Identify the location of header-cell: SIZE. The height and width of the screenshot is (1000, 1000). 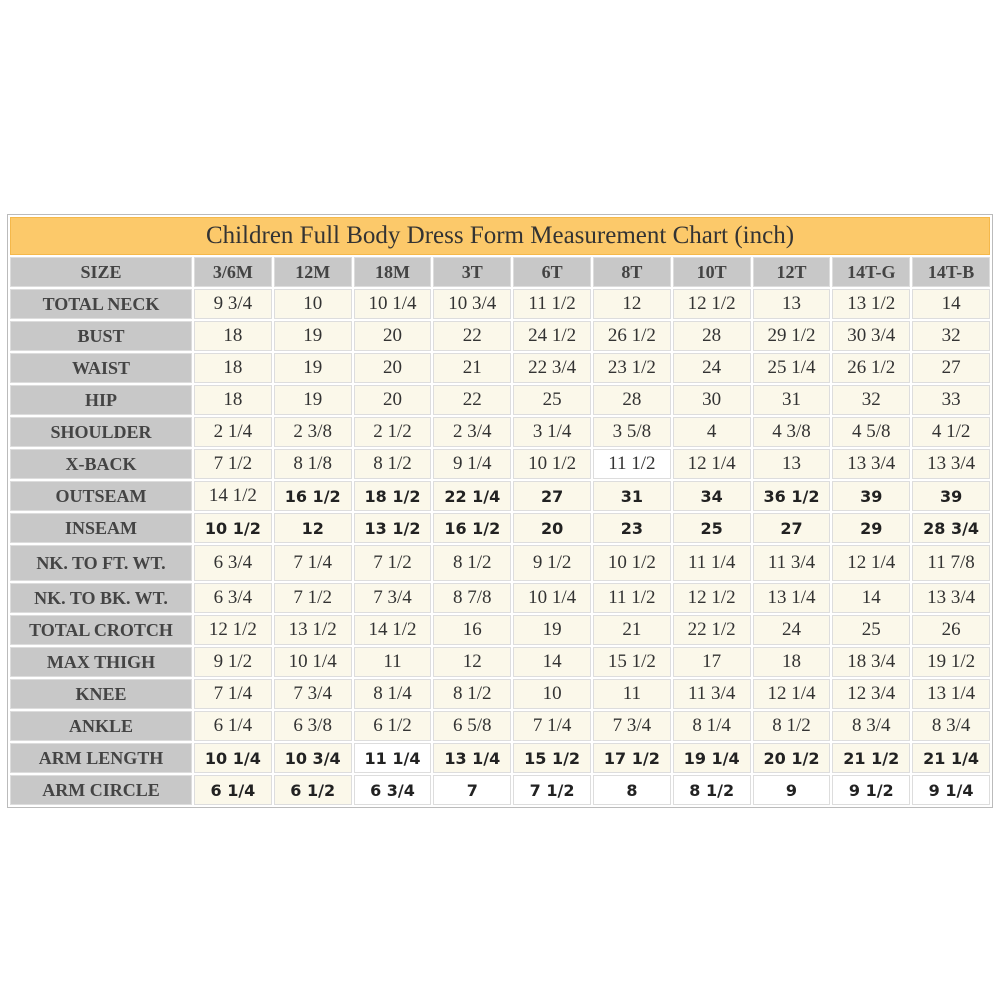
(101, 272).